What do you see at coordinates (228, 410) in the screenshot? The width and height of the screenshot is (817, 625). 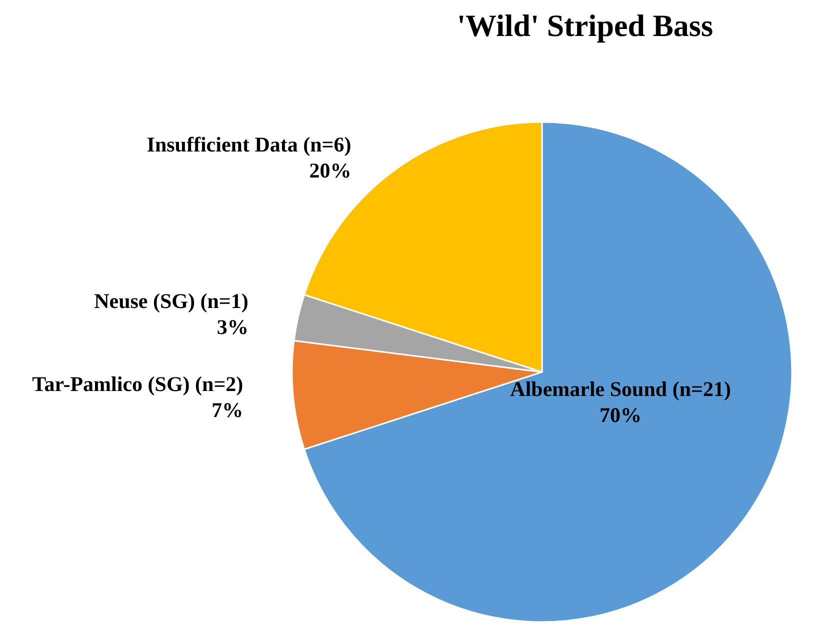 I see `data-label: 7%` at bounding box center [228, 410].